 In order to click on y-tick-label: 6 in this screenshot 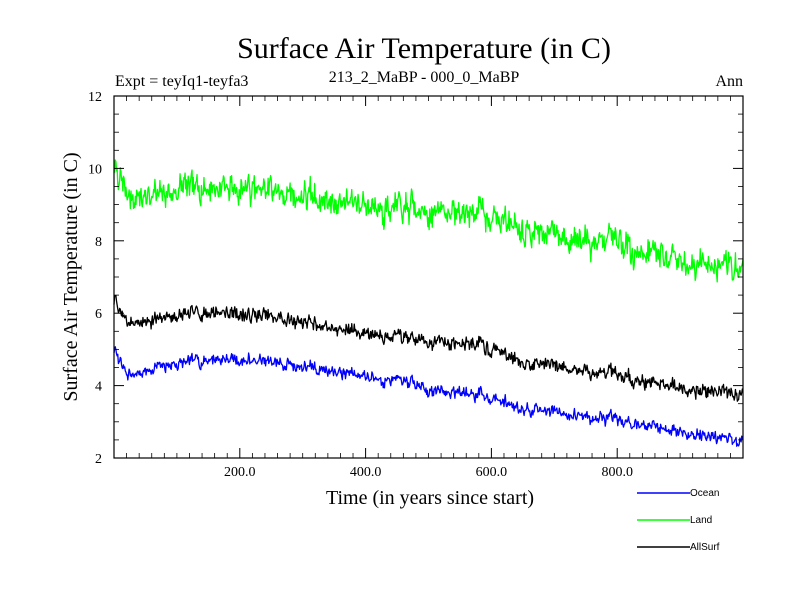, I will do `click(98, 314)`.